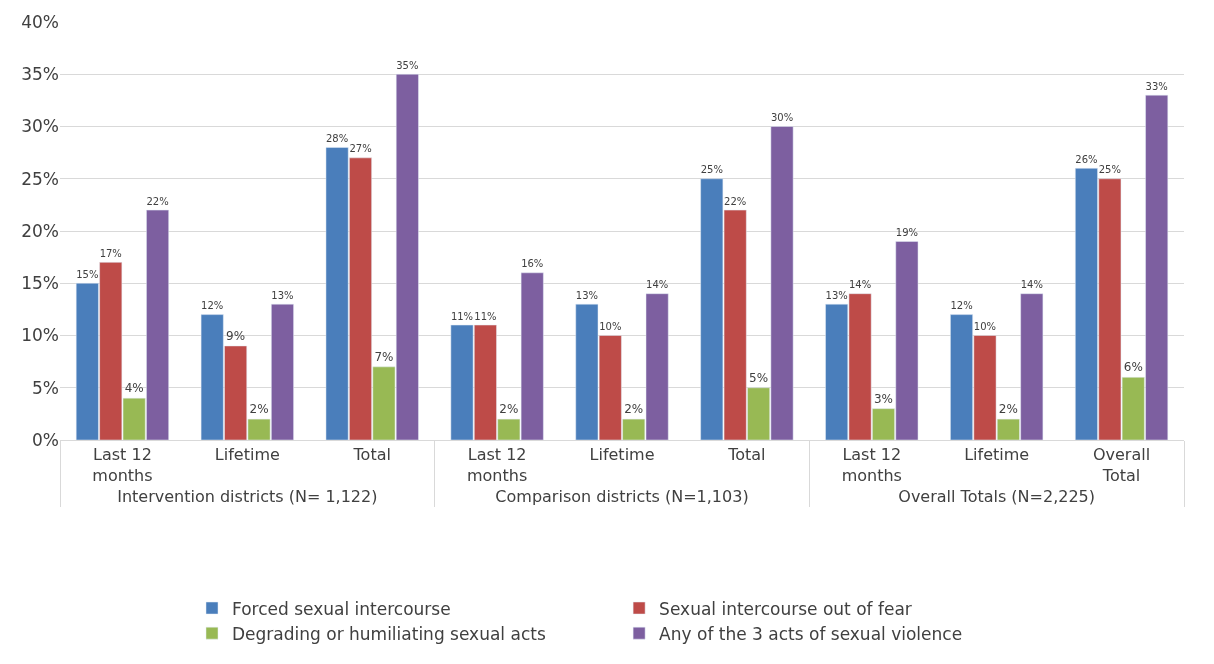 This screenshot has width=1214, height=664. I want to click on data-label: 7%, so click(384, 356).